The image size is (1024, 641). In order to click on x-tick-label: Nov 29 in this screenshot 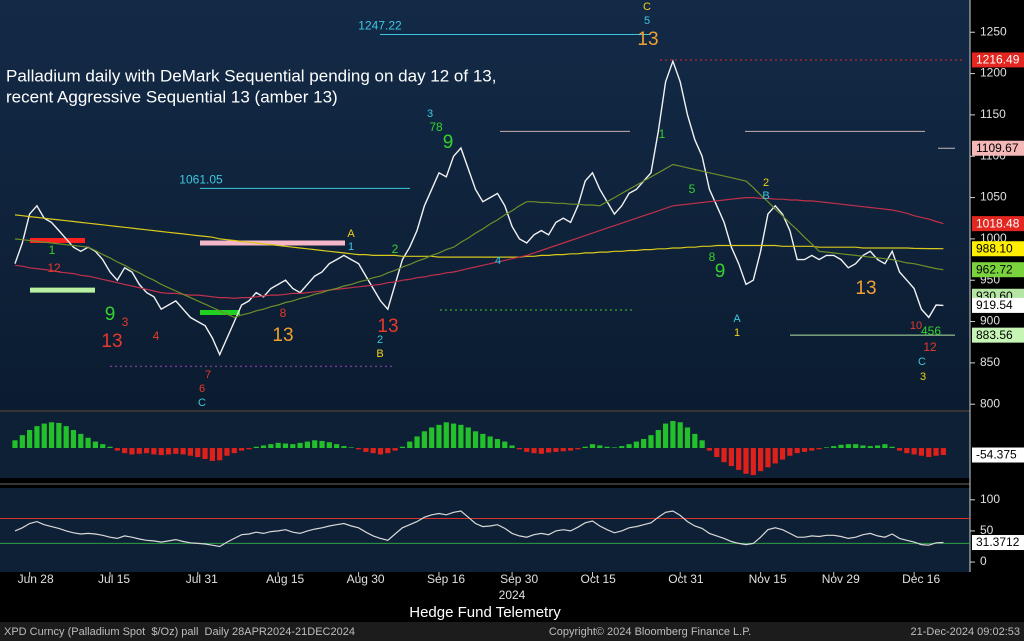, I will do `click(841, 579)`.